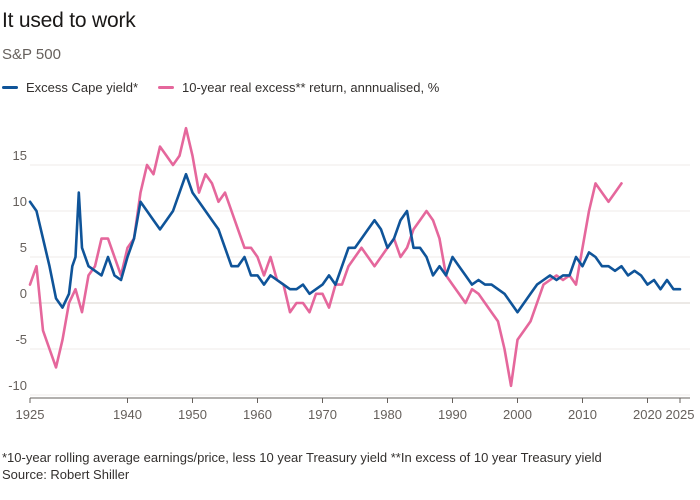  Describe the element at coordinates (69, 20) in the screenshot. I see `chart-title: It used to work` at that location.